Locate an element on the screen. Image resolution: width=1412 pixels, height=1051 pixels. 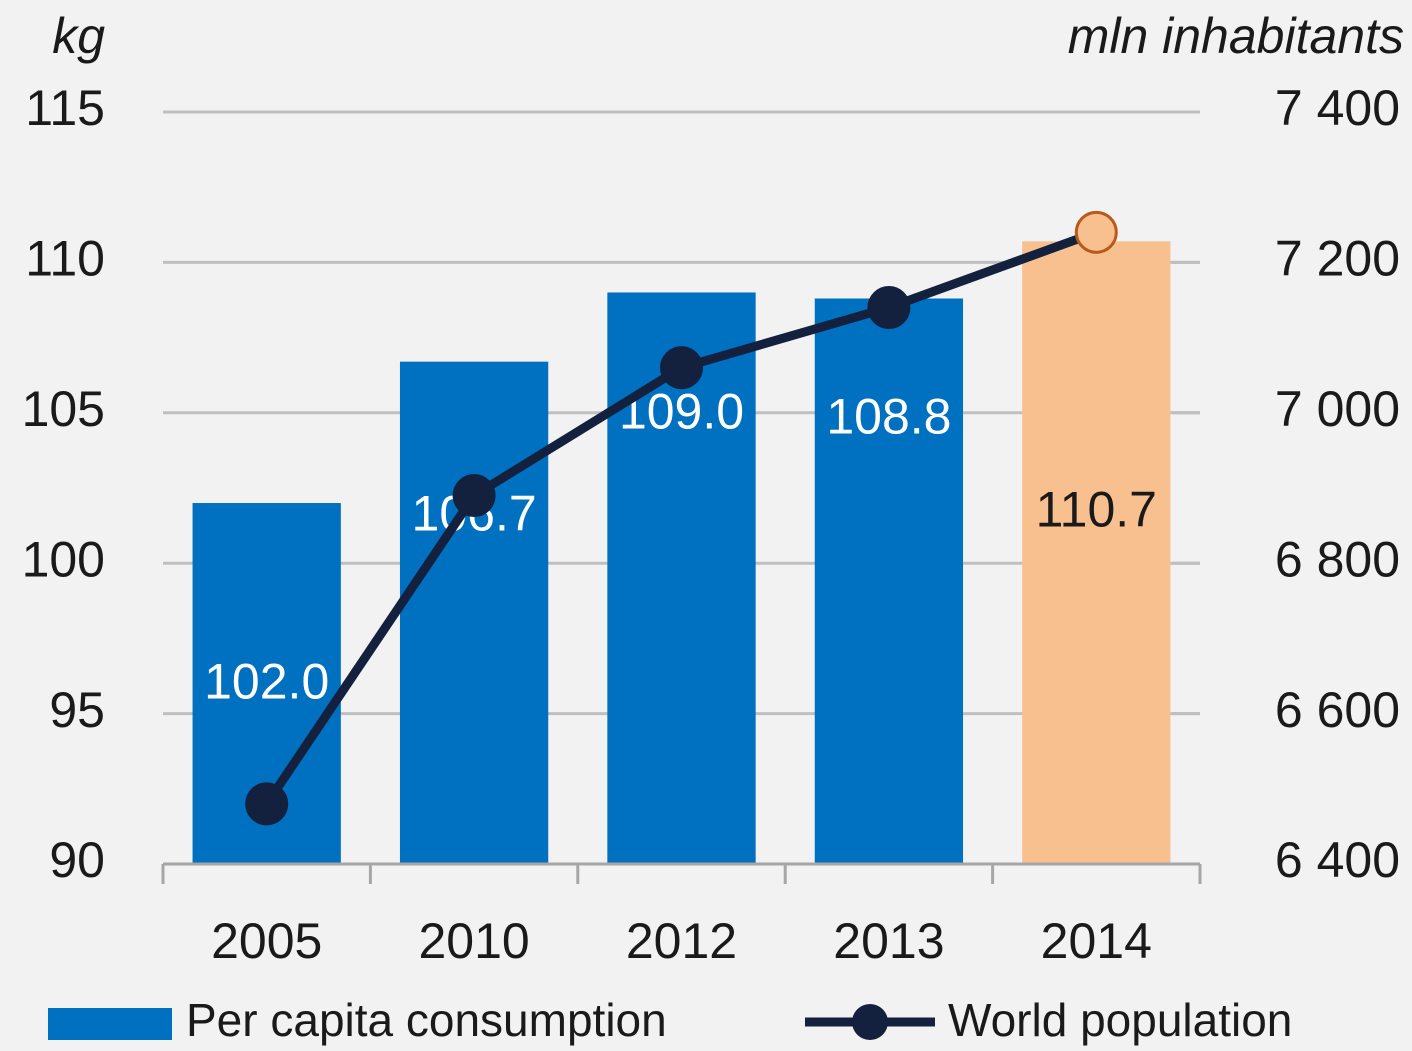
y2-tick-label: 6 600 is located at coordinates (1337, 710).